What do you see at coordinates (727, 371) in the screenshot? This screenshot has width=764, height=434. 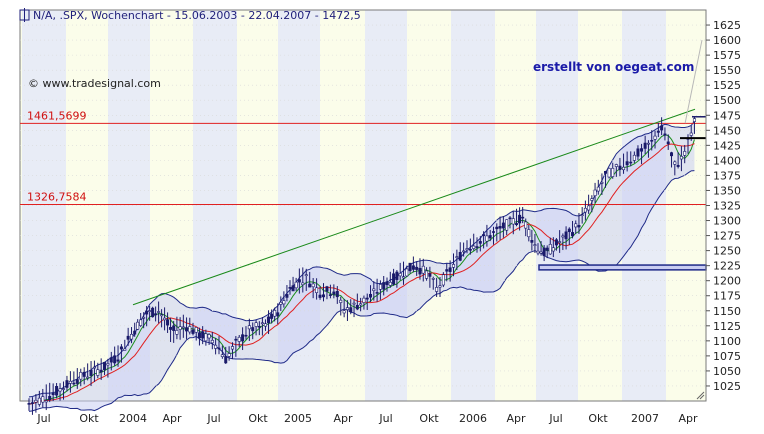 I see `y-tick-label: 1050` at bounding box center [727, 371].